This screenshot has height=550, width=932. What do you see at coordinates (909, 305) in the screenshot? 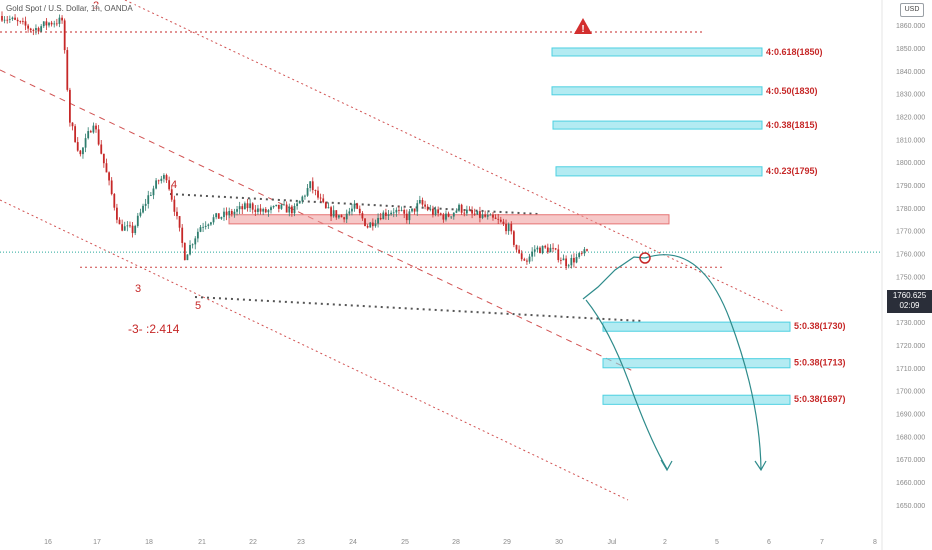
I see `bar-countdown: 02:09` at bounding box center [909, 305].